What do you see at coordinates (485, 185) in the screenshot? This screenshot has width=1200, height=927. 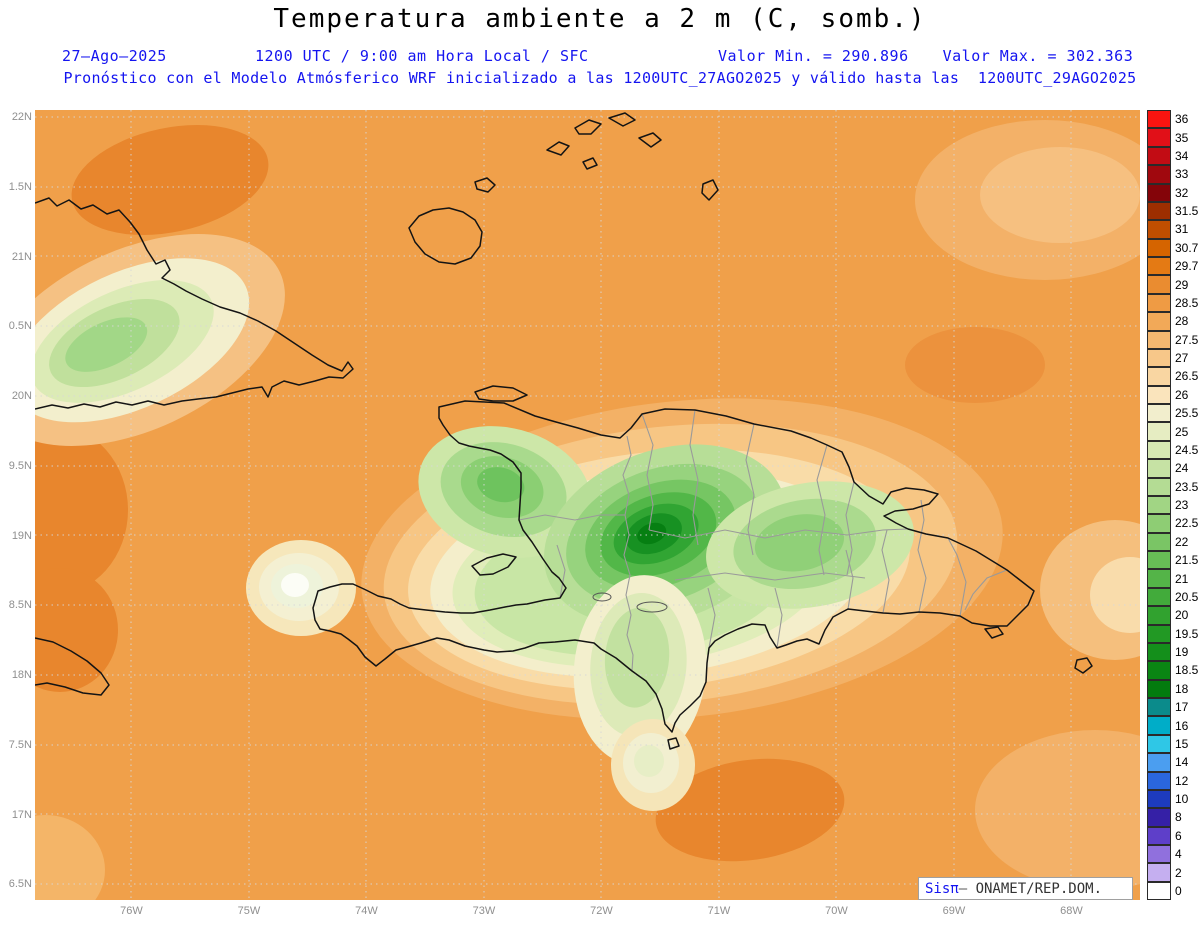 I see `island-little-inagua` at bounding box center [485, 185].